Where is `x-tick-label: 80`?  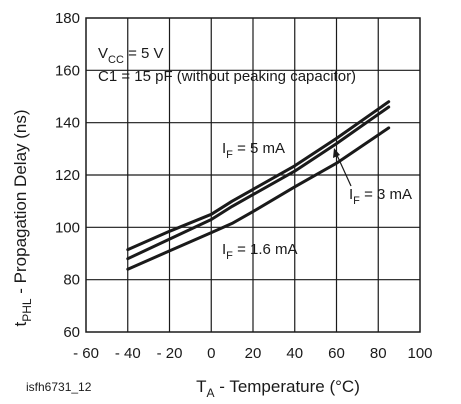 x-tick-label: 80 is located at coordinates (378, 353).